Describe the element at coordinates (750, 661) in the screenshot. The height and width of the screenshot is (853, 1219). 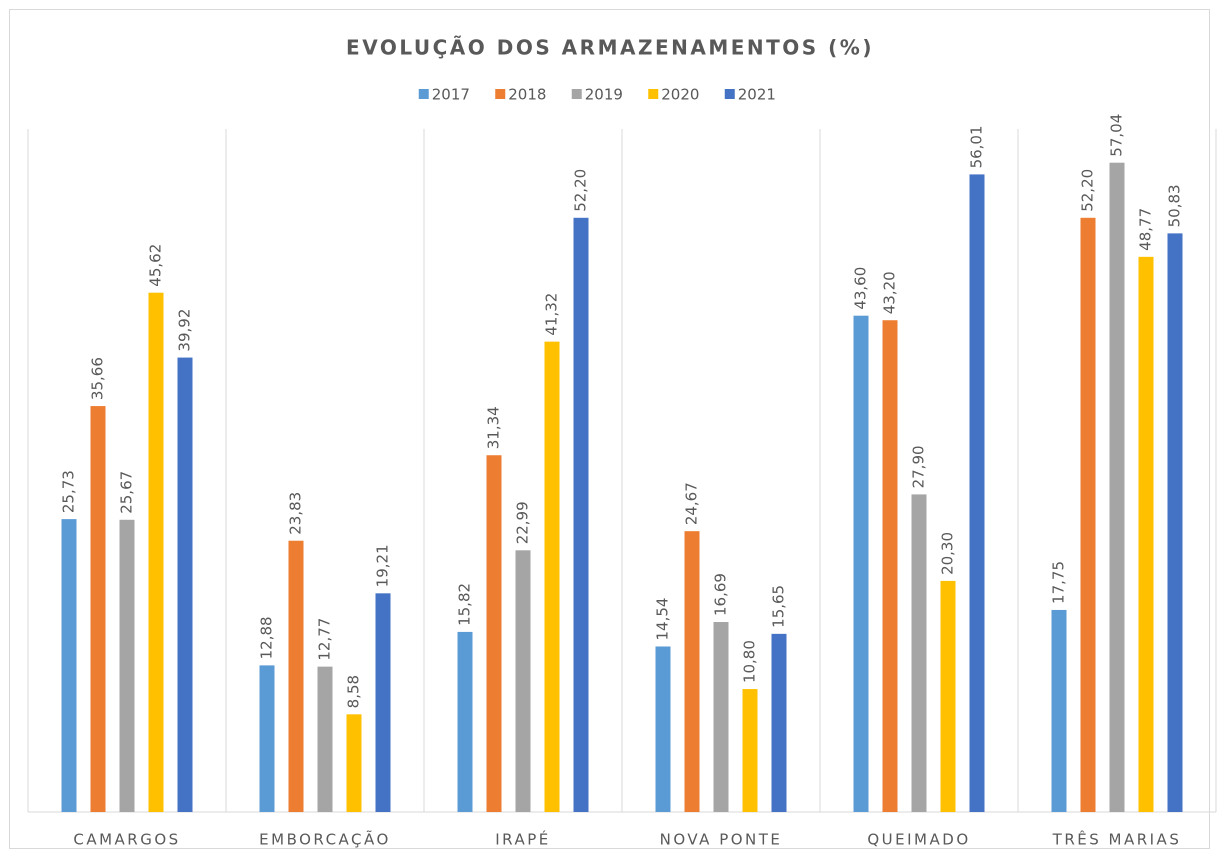
I see `data-label: 10,80` at that location.